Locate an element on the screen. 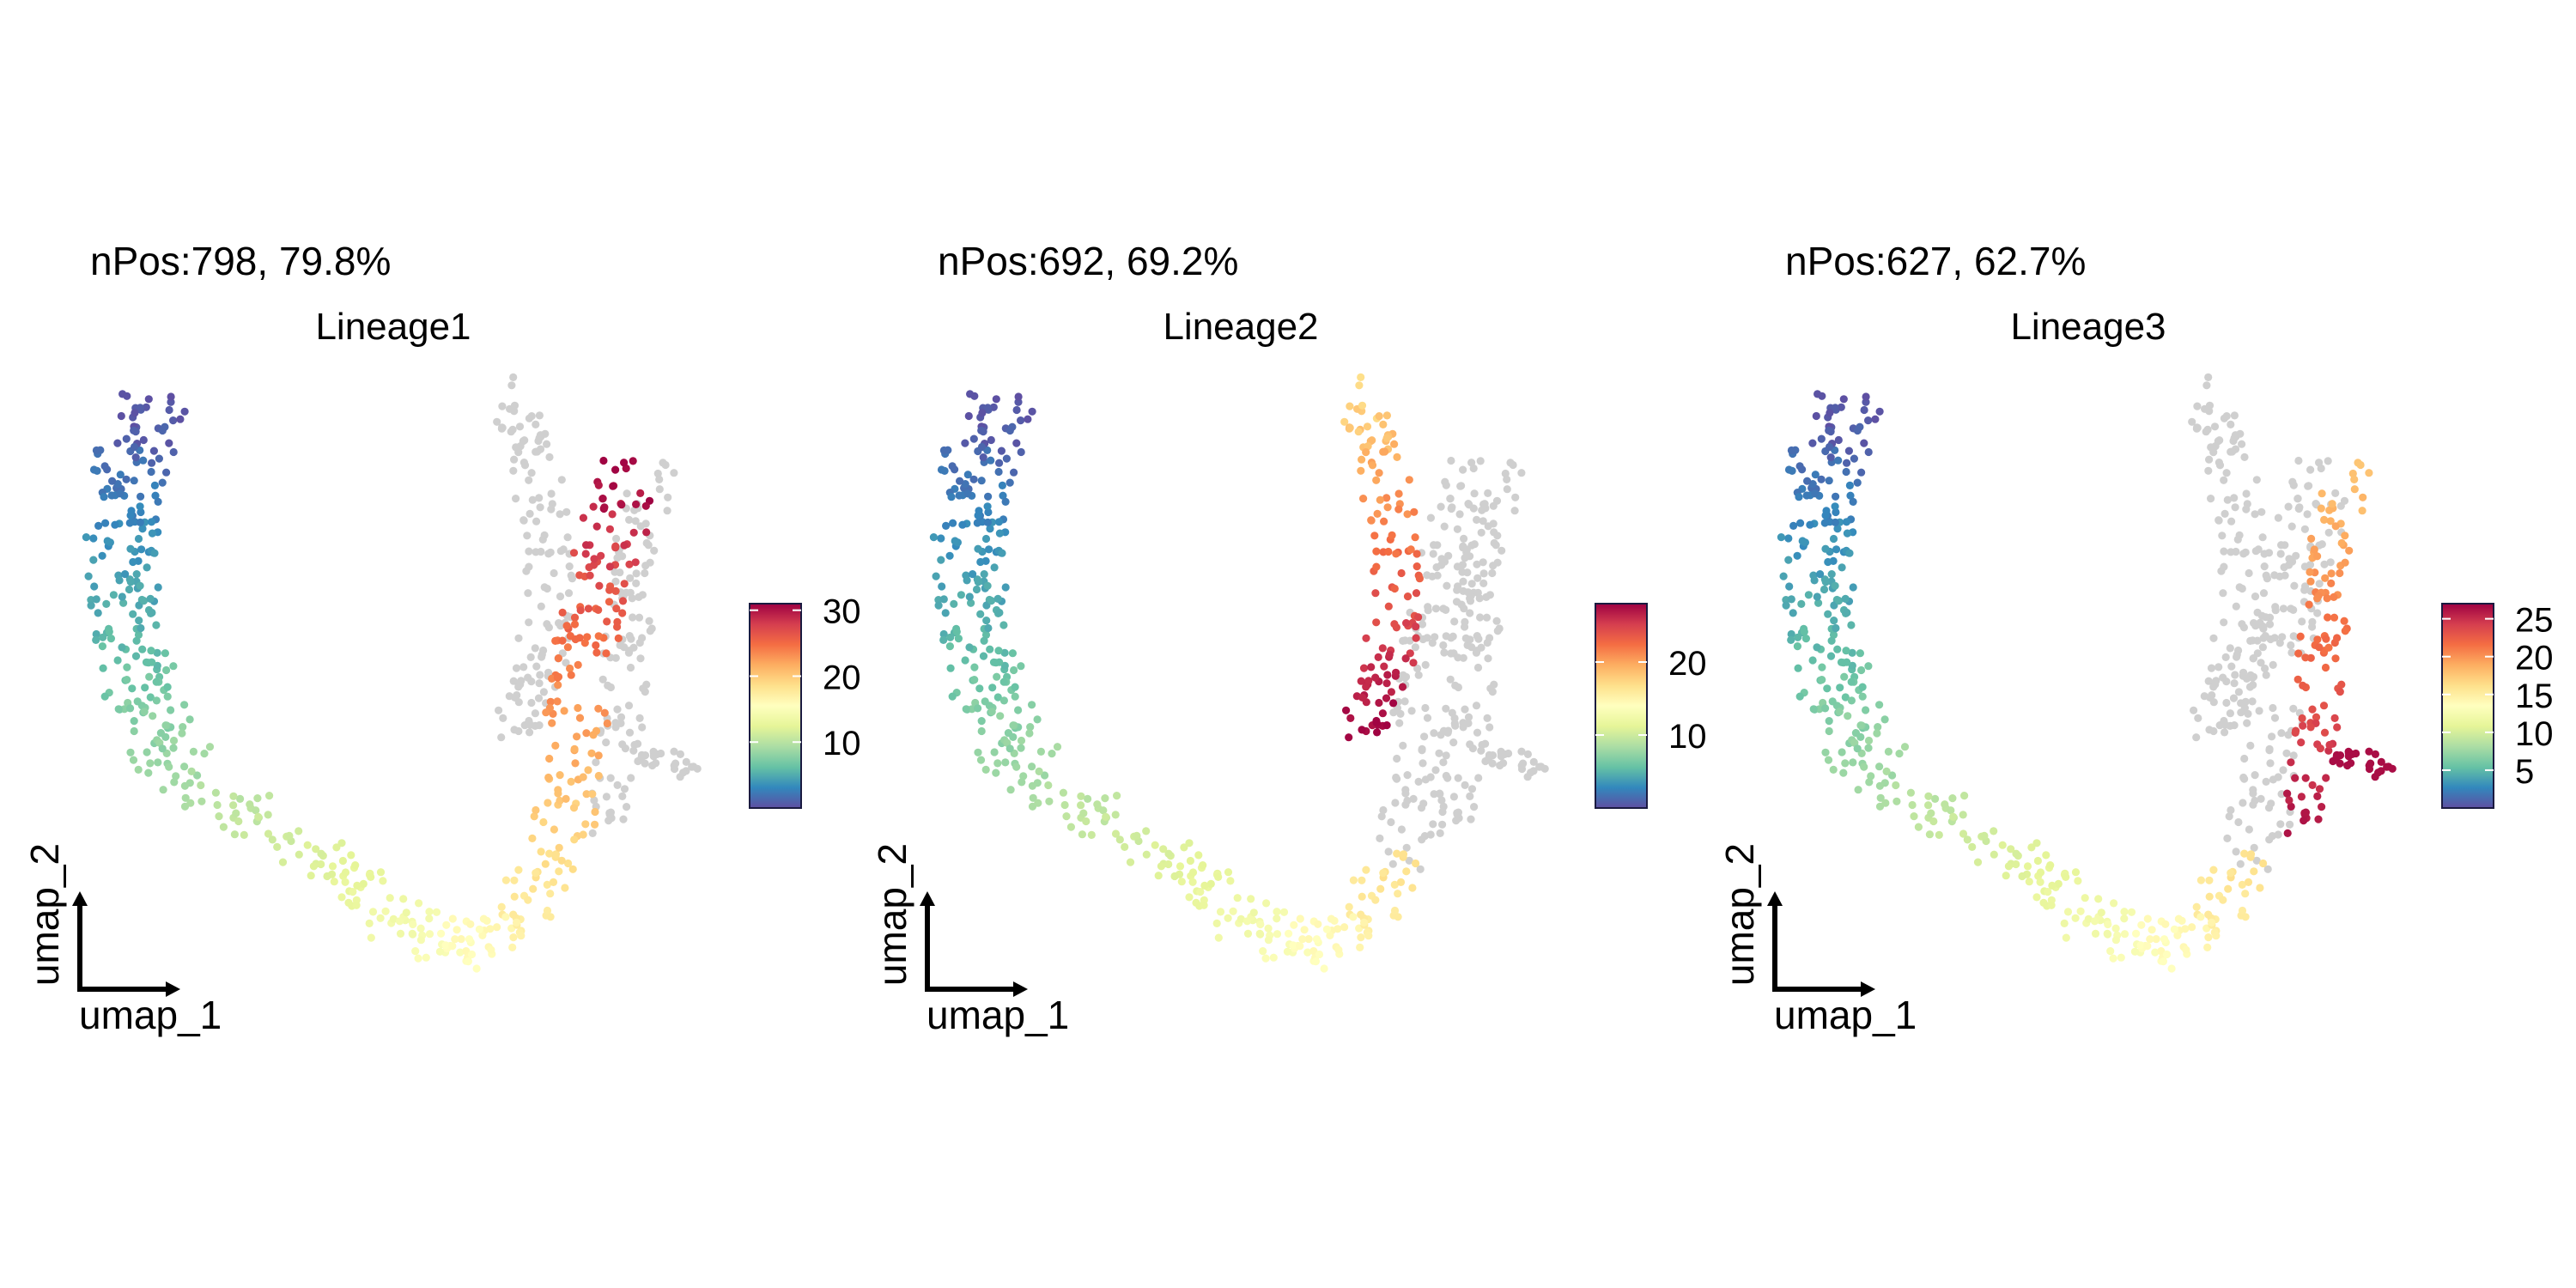 The image size is (2576, 1288). colorbar-tick-label: 20 is located at coordinates (1687, 664).